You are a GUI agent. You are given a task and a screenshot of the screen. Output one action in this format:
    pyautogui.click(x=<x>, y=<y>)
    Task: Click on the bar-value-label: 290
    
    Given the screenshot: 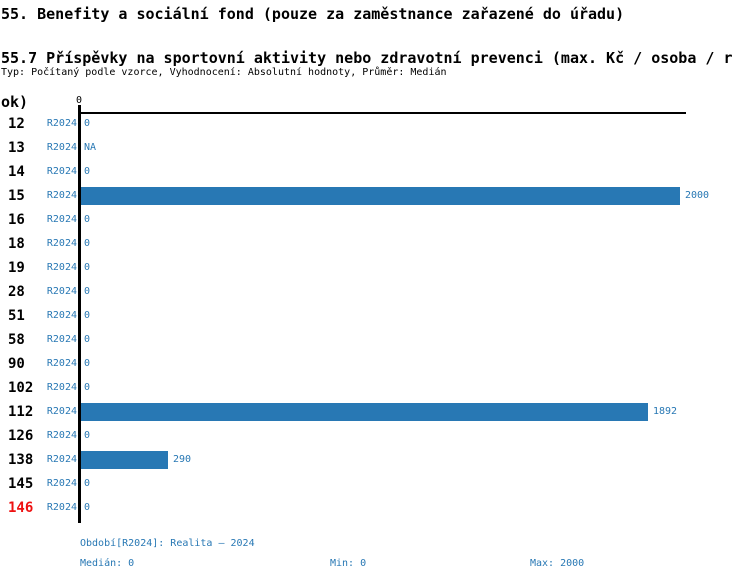 What is the action you would take?
    pyautogui.click(x=182, y=459)
    